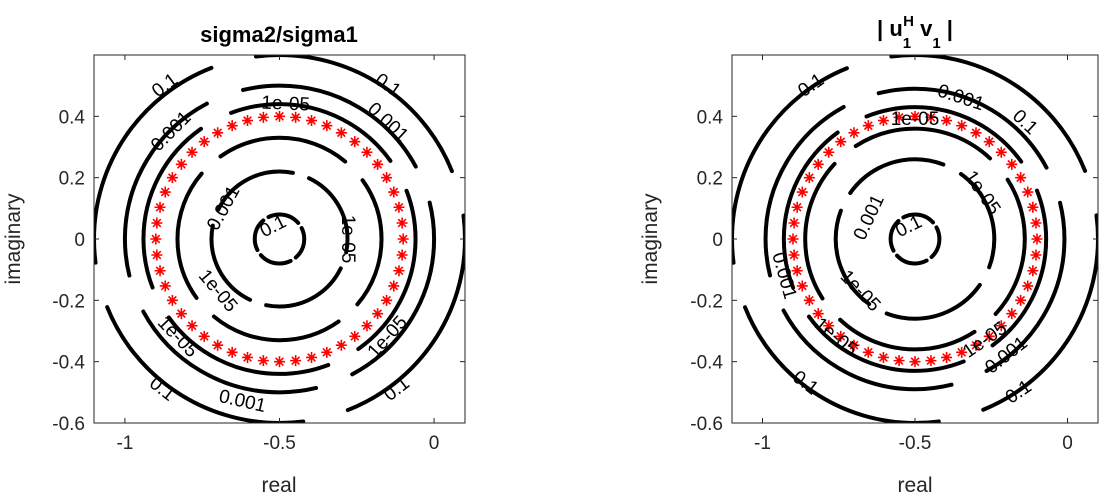 The width and height of the screenshot is (1107, 498). Describe the element at coordinates (1067, 443) in the screenshot. I see `x-tick-label: 0` at that location.